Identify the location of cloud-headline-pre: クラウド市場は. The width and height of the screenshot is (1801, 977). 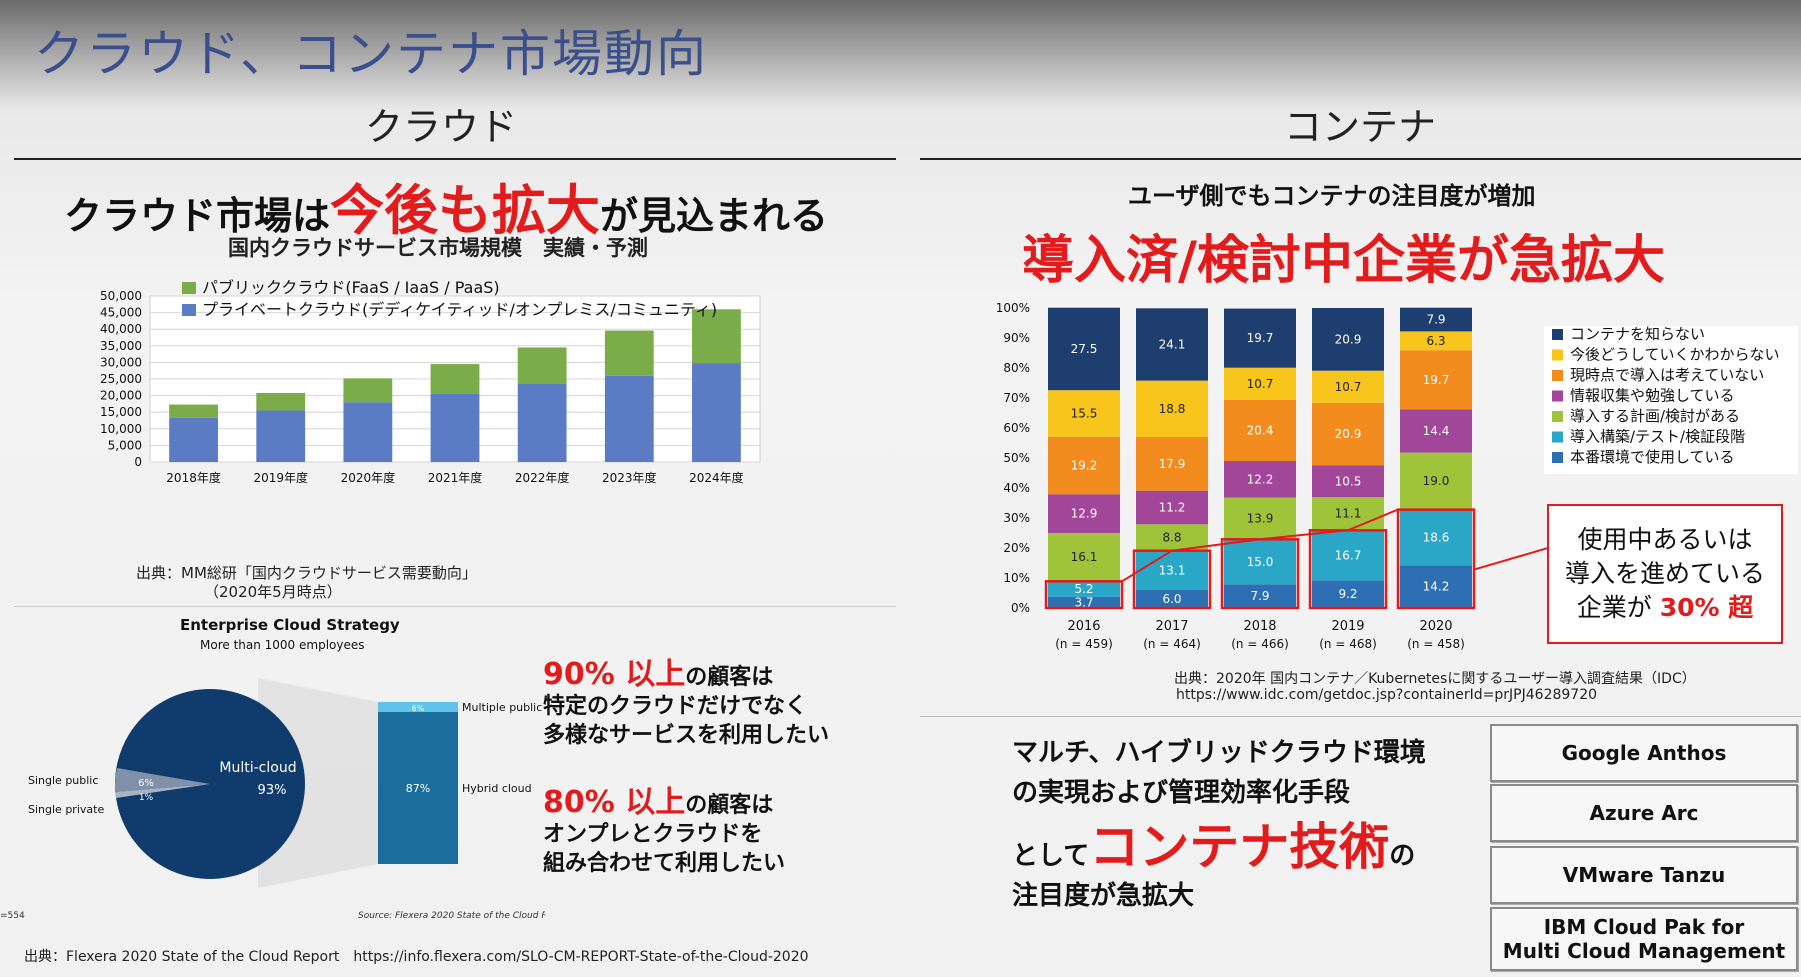
(197, 216).